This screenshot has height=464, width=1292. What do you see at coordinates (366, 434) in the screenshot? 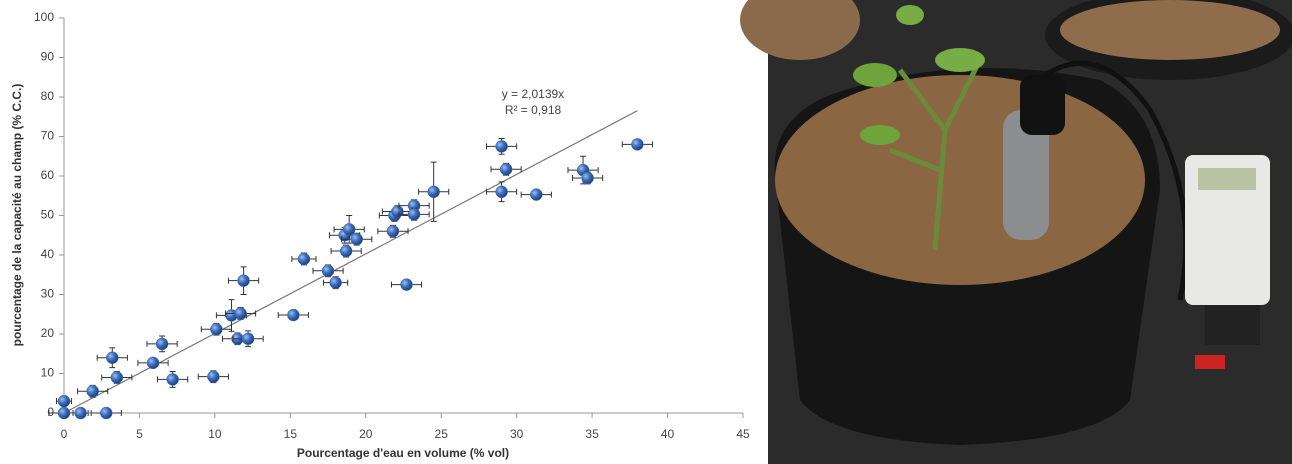
I see `x-tick-label: 20` at bounding box center [366, 434].